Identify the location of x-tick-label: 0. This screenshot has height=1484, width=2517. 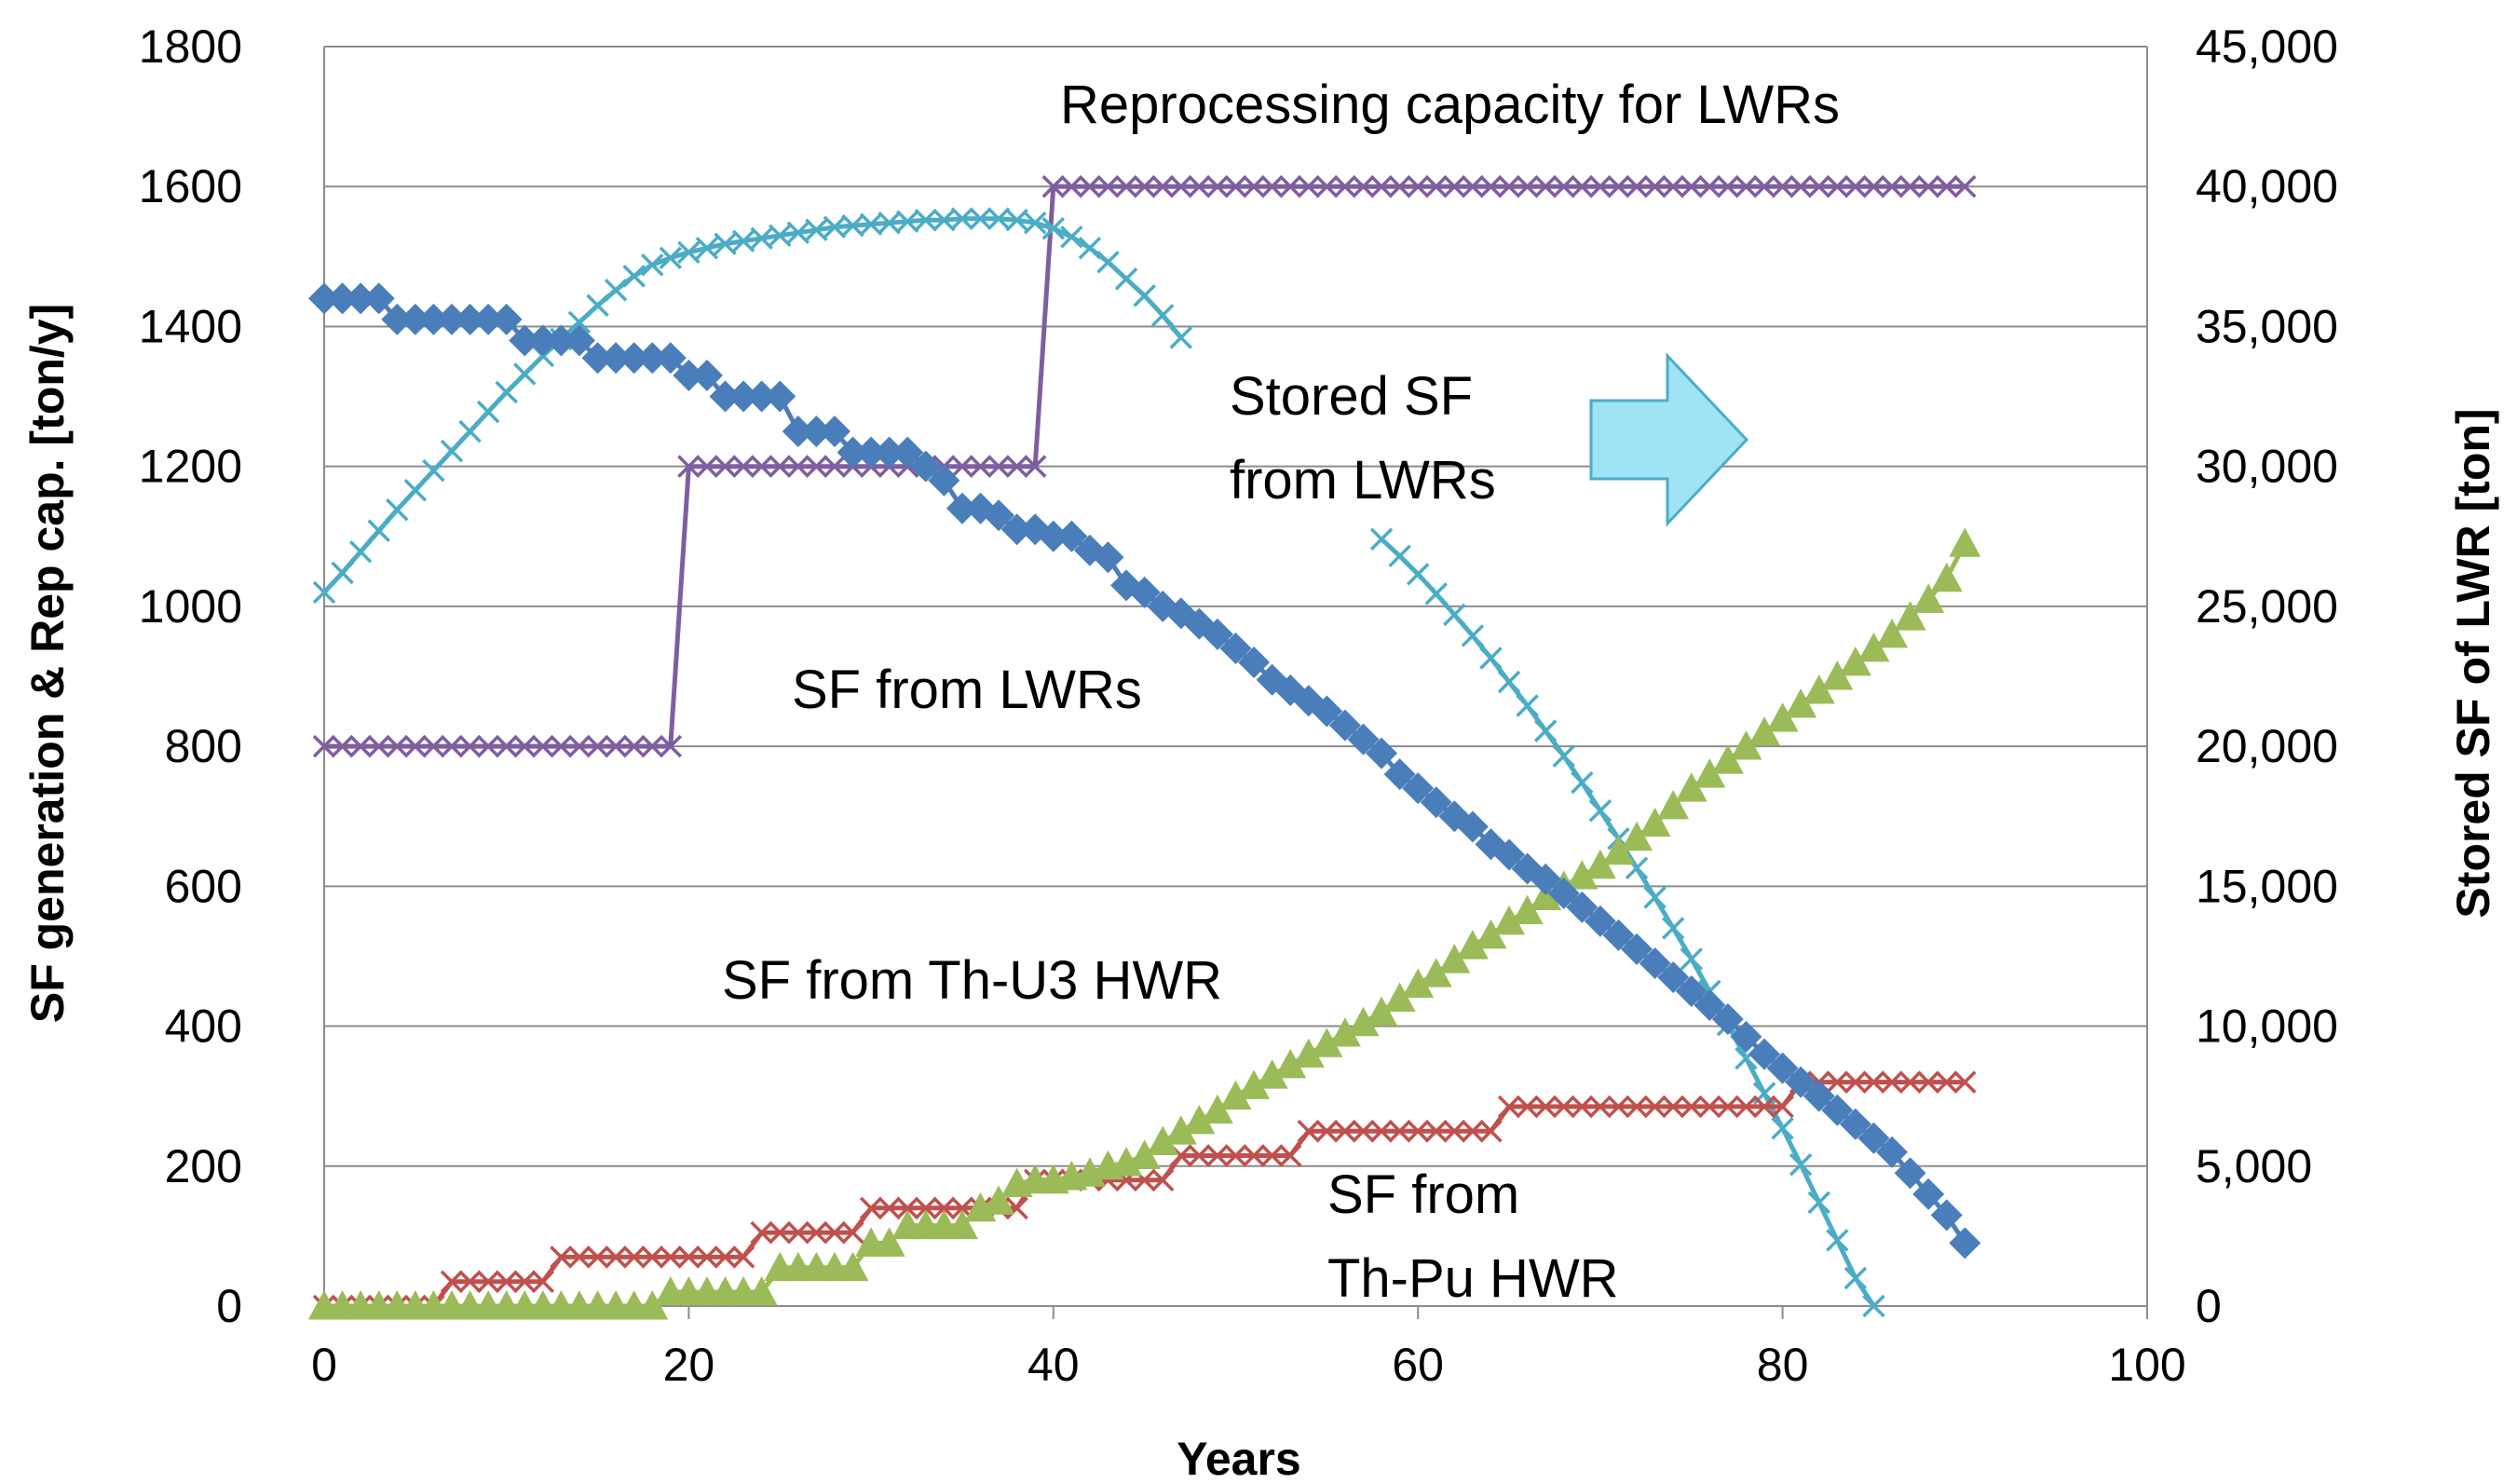
(324, 1365).